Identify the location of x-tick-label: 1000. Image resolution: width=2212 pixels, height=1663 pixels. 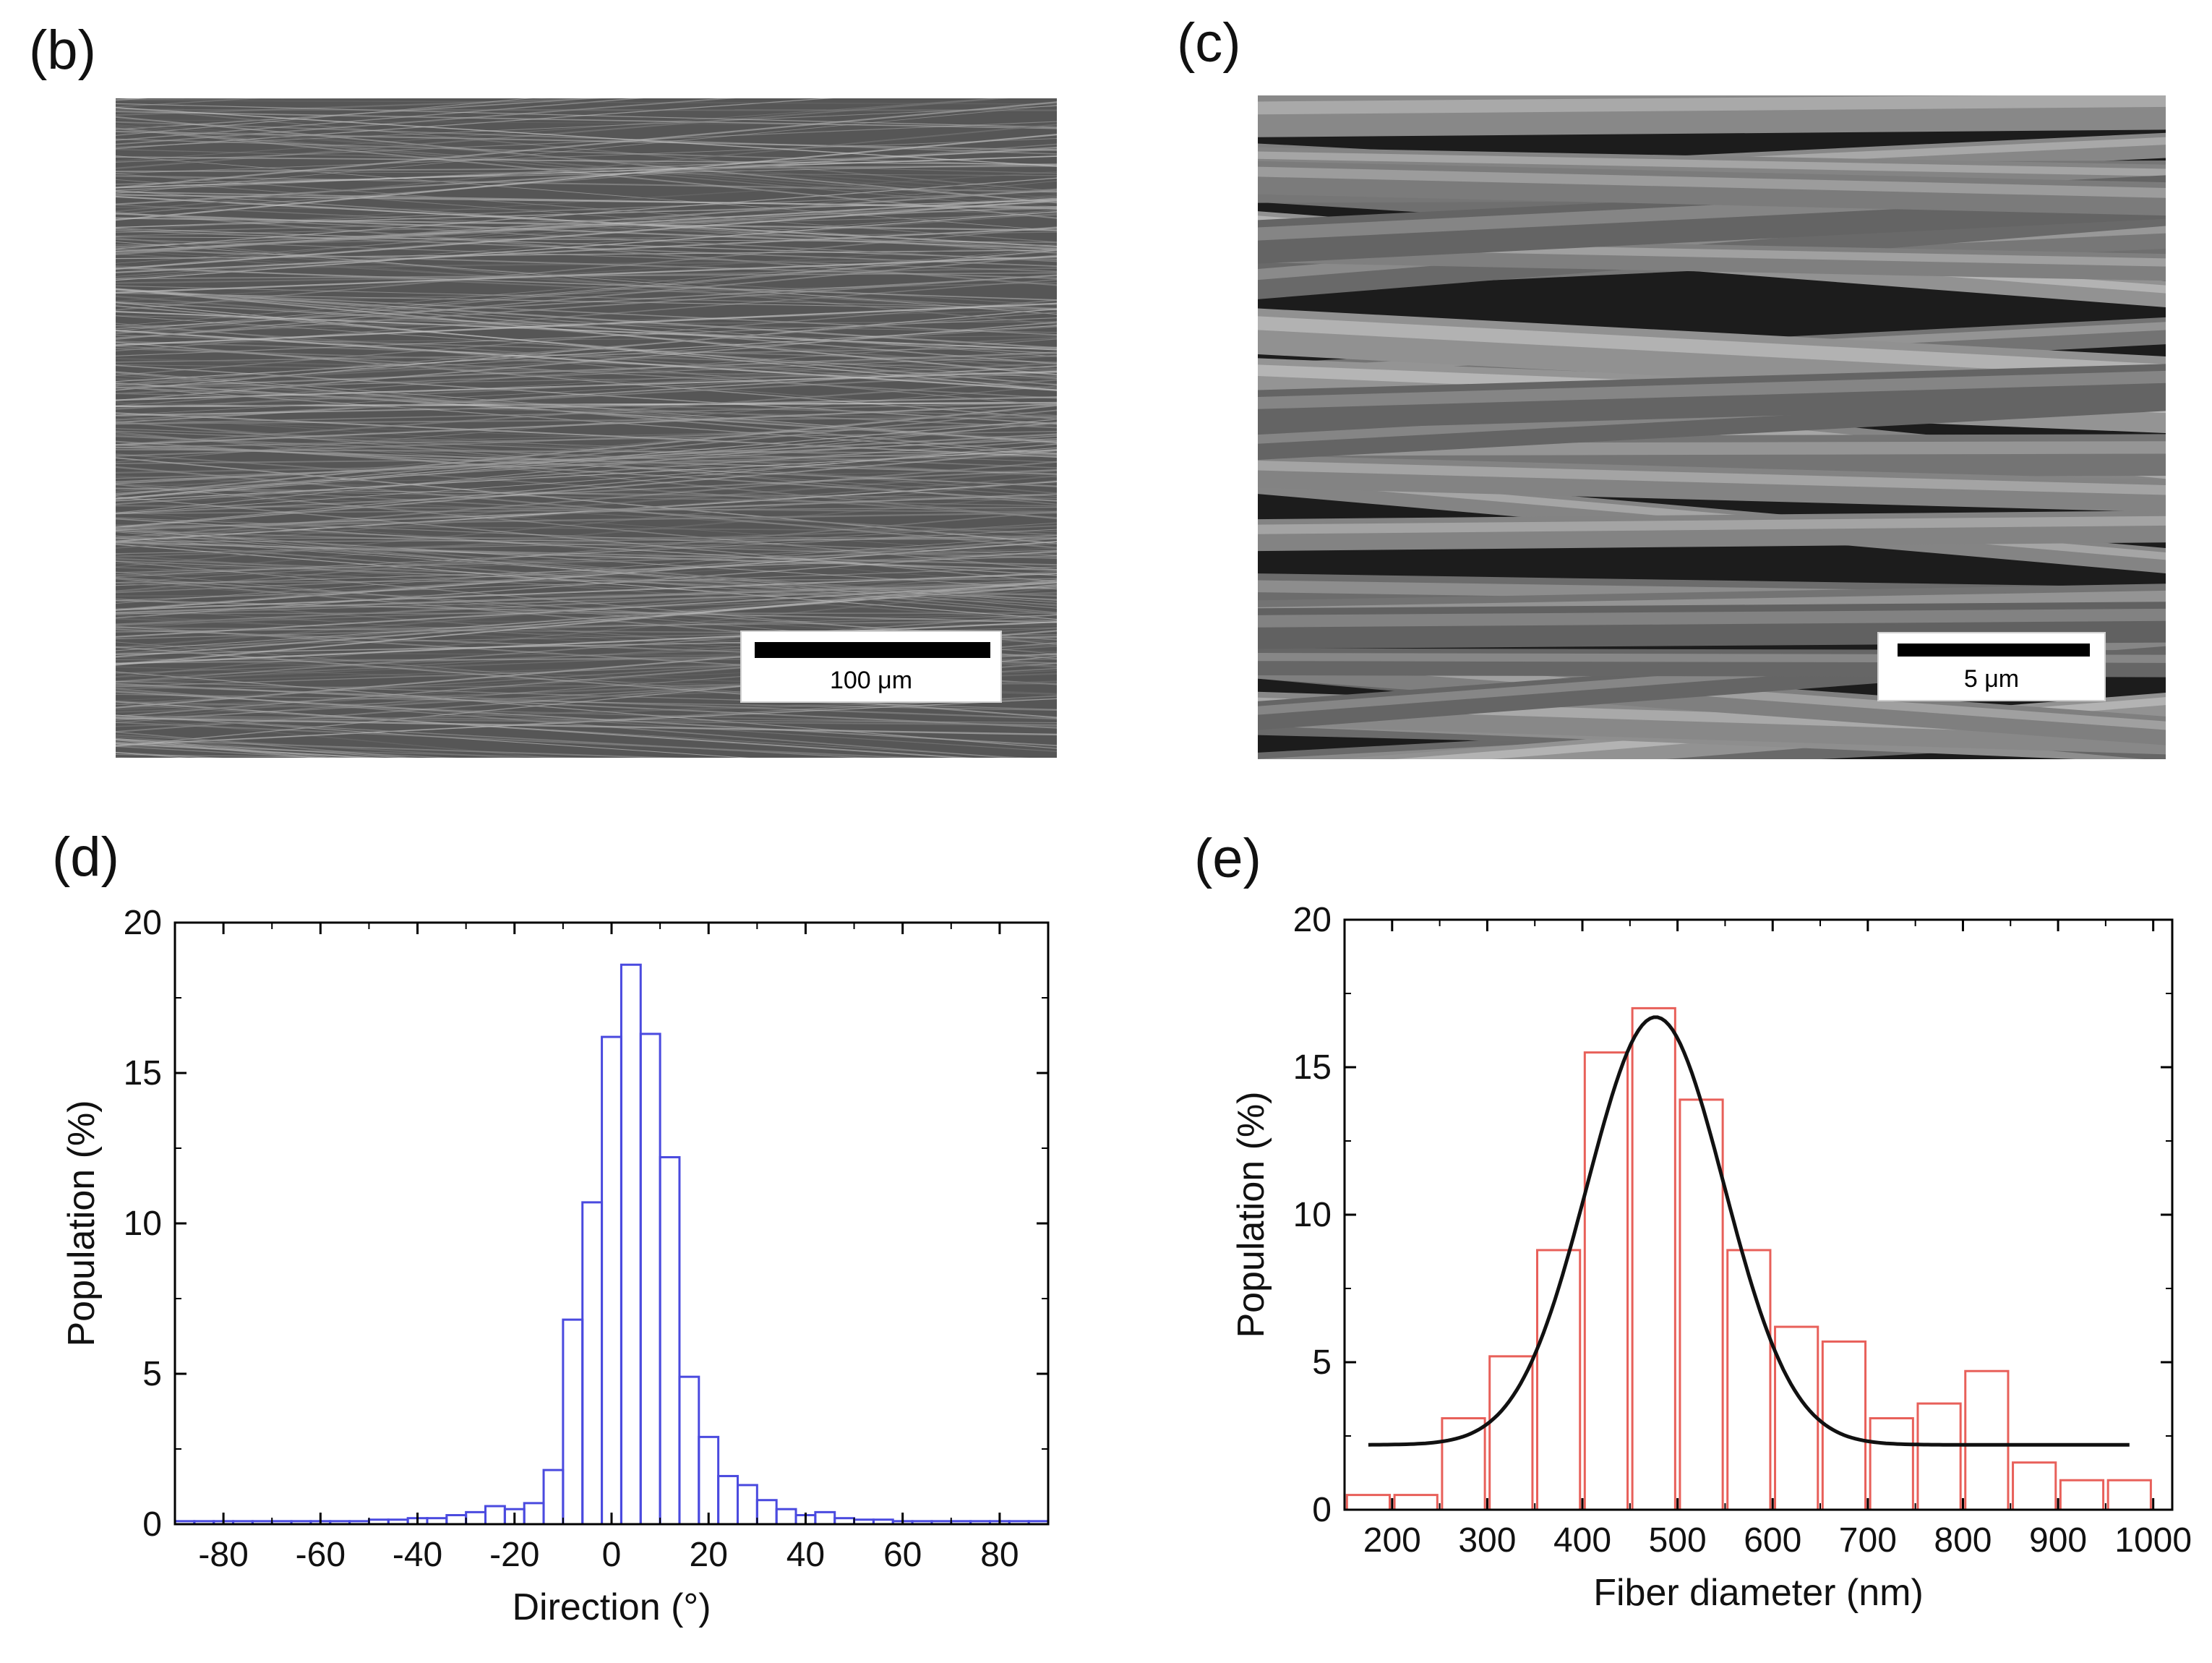
(2153, 1541).